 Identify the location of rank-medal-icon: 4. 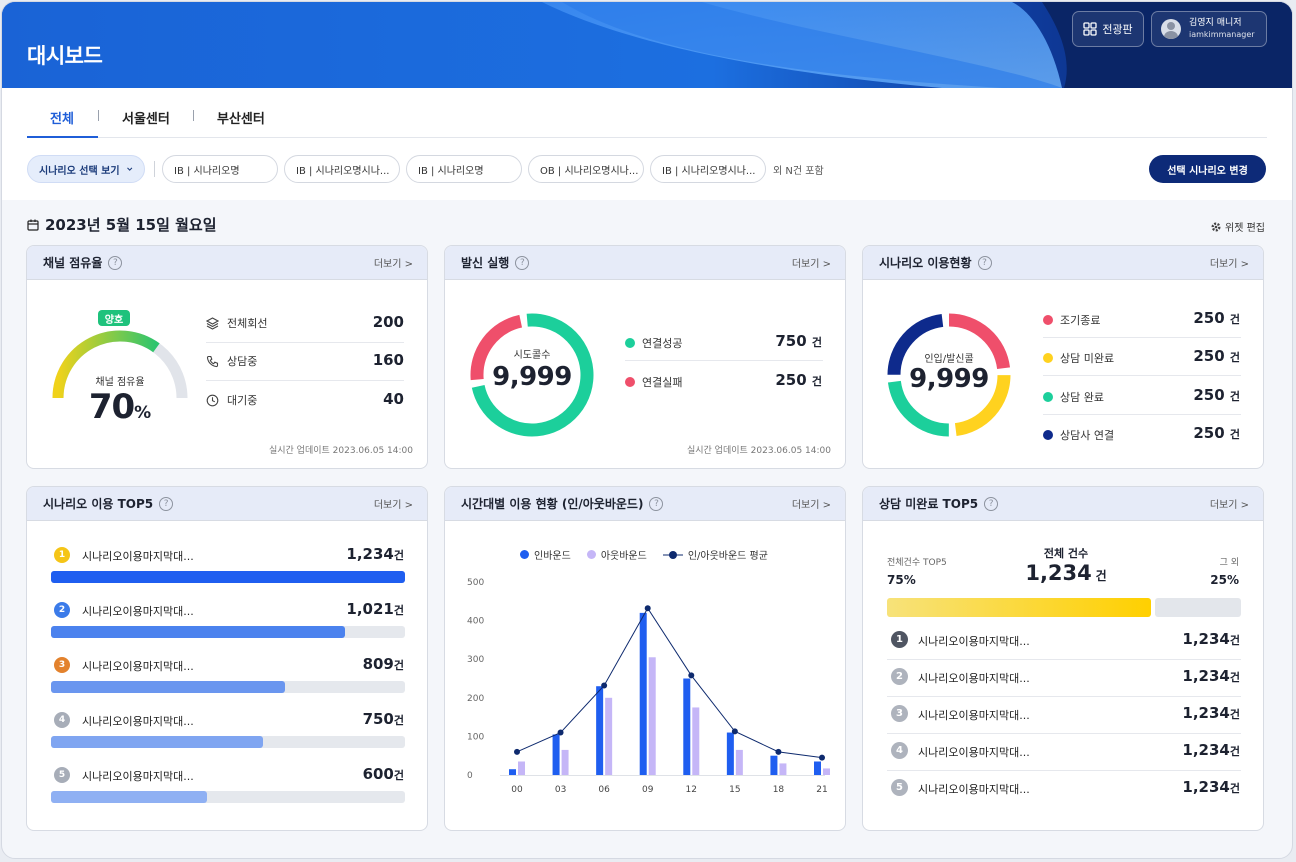
(62, 720).